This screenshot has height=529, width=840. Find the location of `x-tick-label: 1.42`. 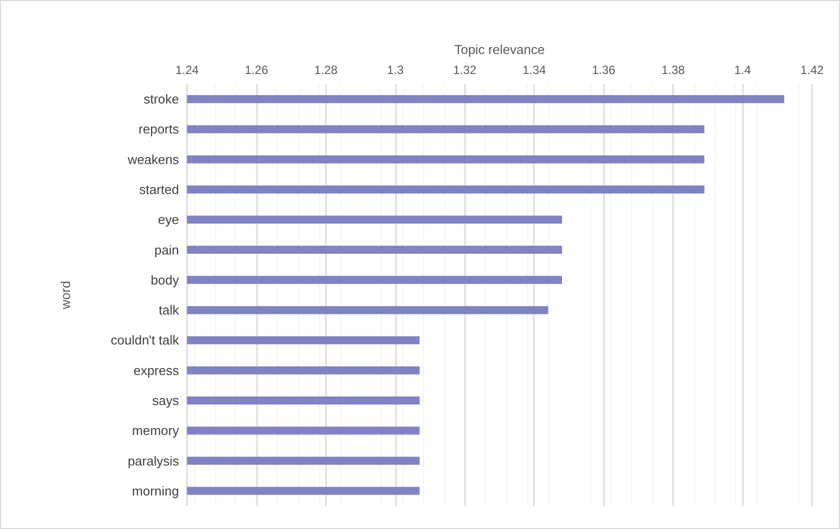

x-tick-label: 1.42 is located at coordinates (812, 70).